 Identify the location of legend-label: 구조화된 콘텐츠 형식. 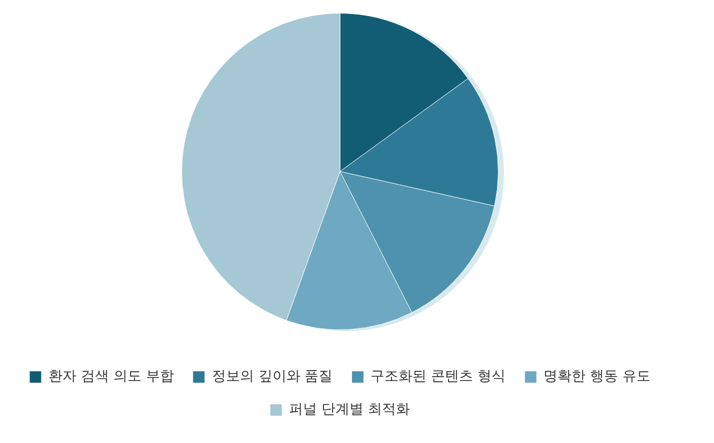
(438, 376).